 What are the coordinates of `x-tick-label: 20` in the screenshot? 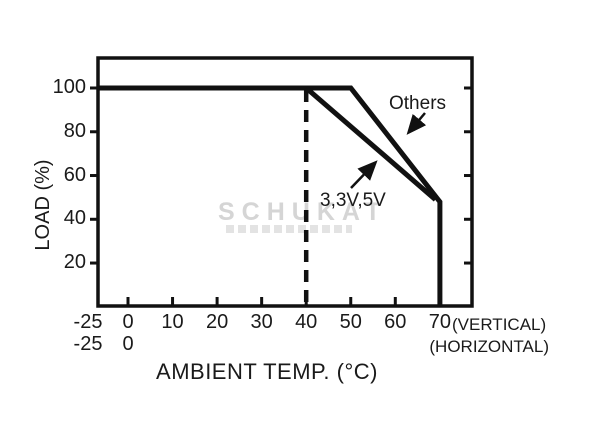 It's located at (217, 322).